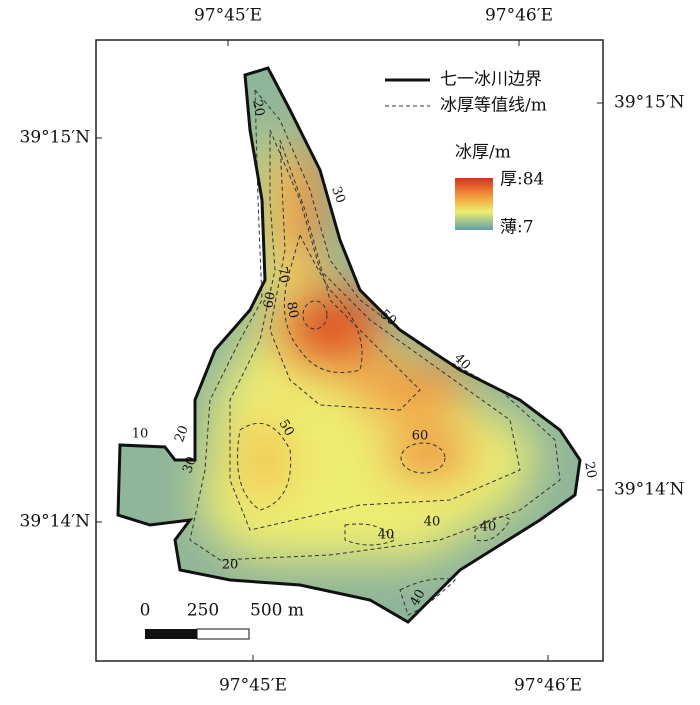  Describe the element at coordinates (140, 434) in the screenshot. I see `contour-label: 10` at that location.